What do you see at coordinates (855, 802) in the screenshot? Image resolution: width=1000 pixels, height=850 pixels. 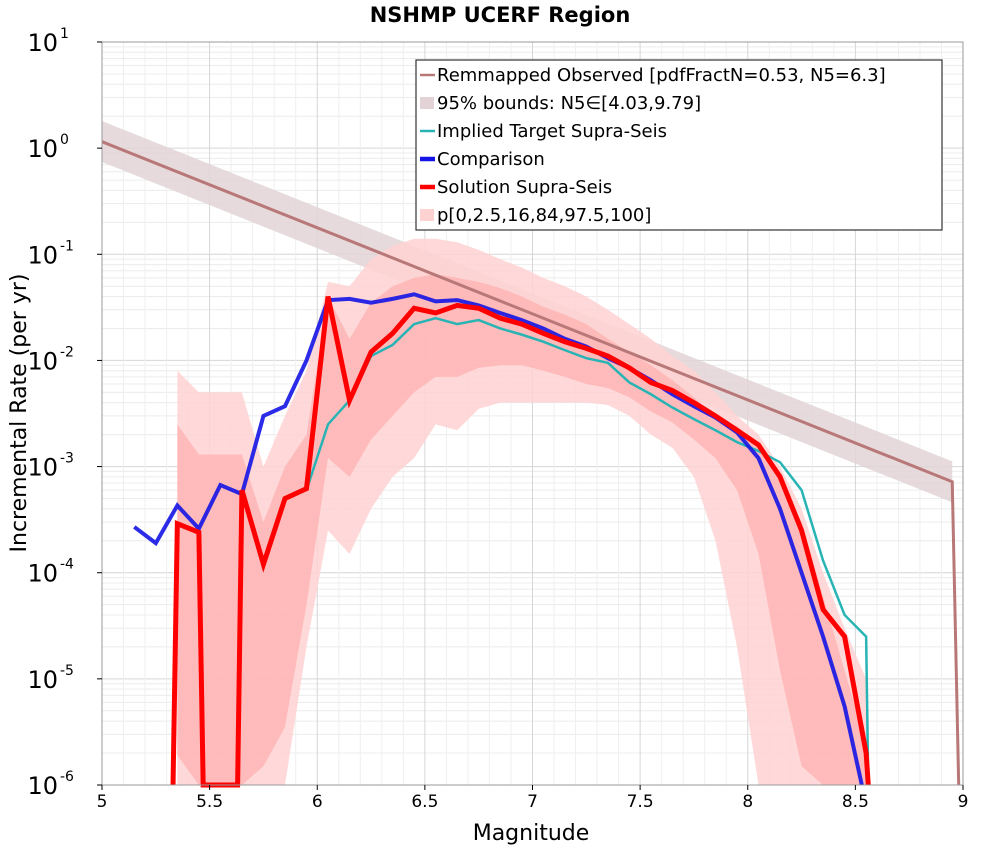 I see `x-tick-label: 8.5` at bounding box center [855, 802].